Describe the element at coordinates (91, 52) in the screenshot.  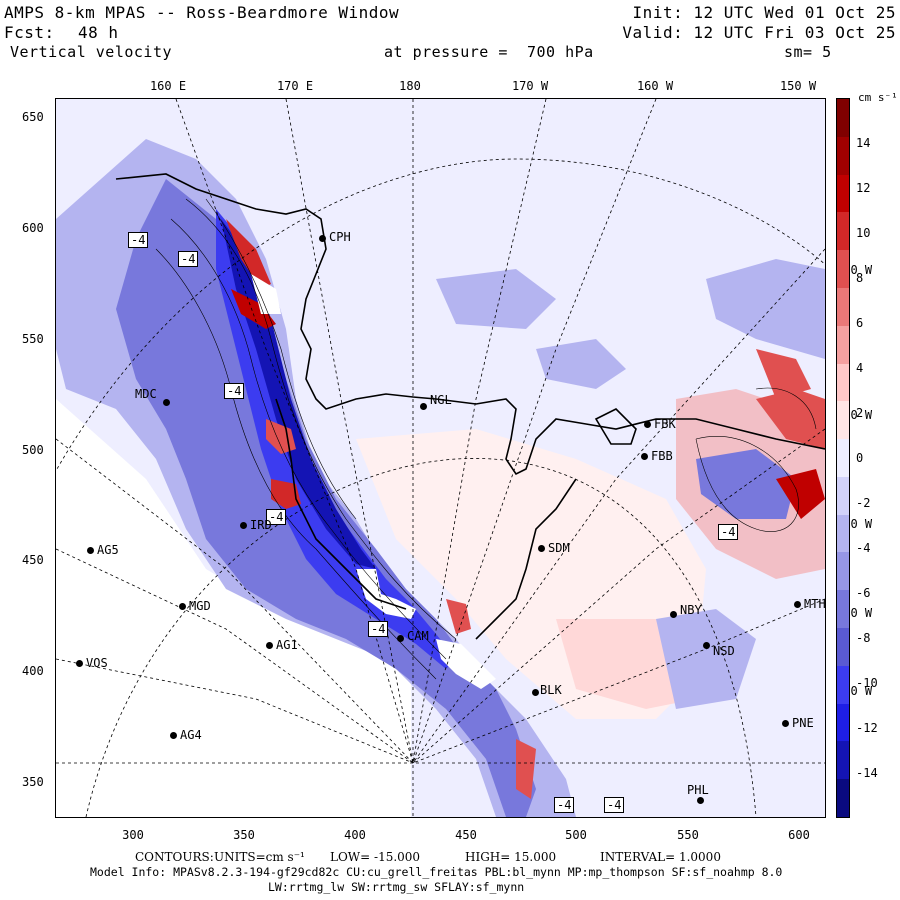
I see `field-name: Vertical velocity` at that location.